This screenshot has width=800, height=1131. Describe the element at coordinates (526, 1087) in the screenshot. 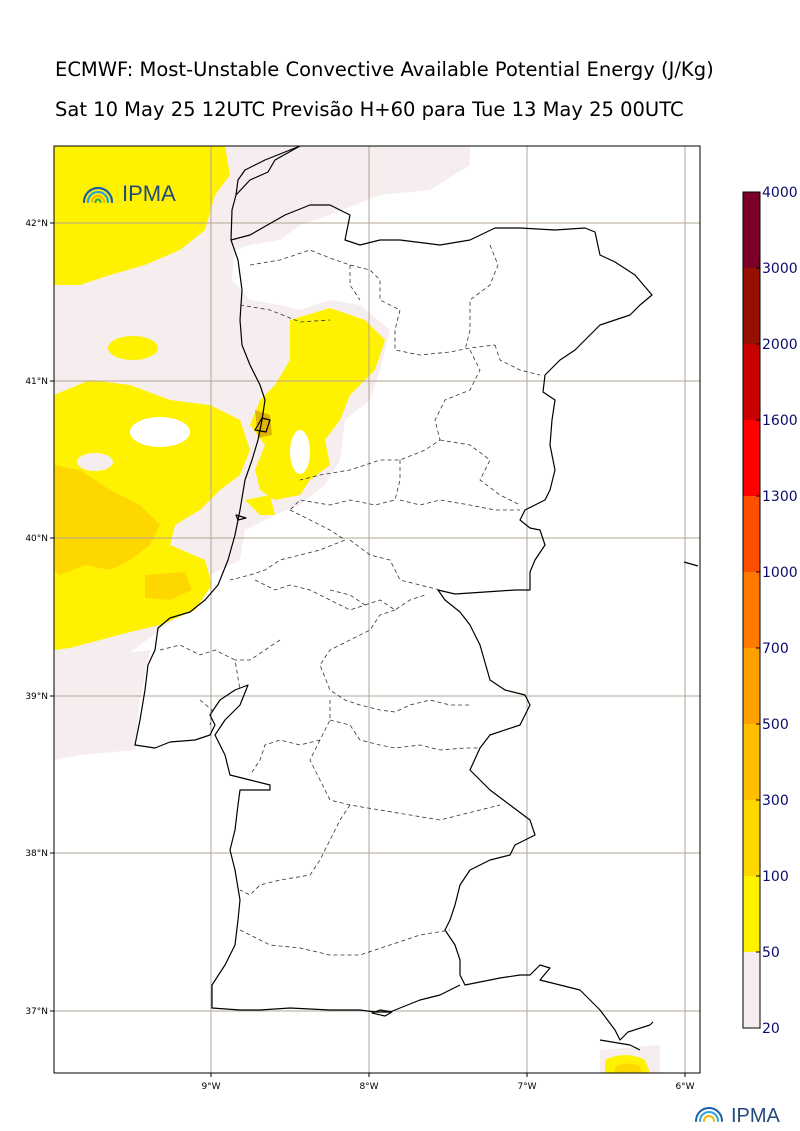

I see `lon-label-7w: 7°W` at that location.